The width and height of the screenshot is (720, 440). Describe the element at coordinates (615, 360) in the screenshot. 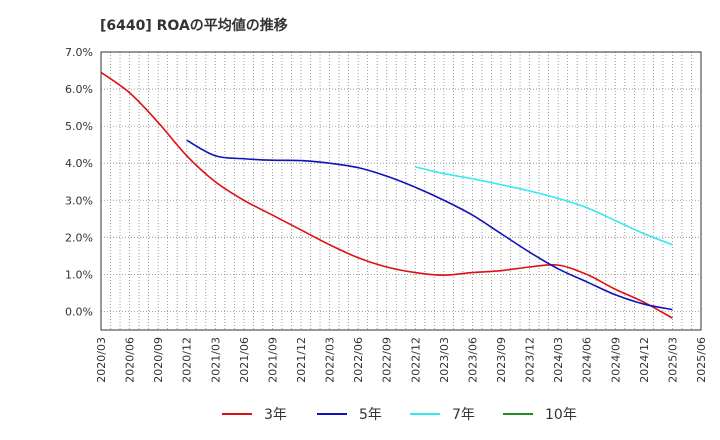

I see `x-tick-label: 2024/09` at that location.